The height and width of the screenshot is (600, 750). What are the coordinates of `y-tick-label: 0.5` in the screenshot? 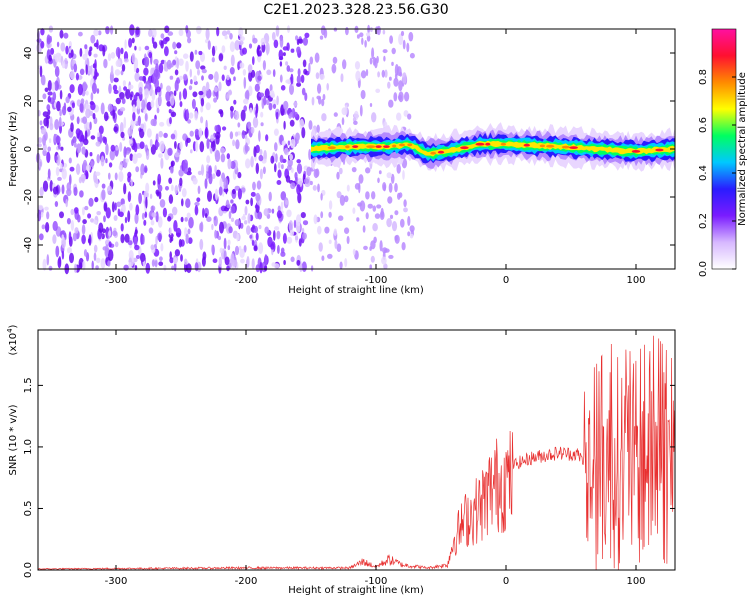 It's located at (28, 509).